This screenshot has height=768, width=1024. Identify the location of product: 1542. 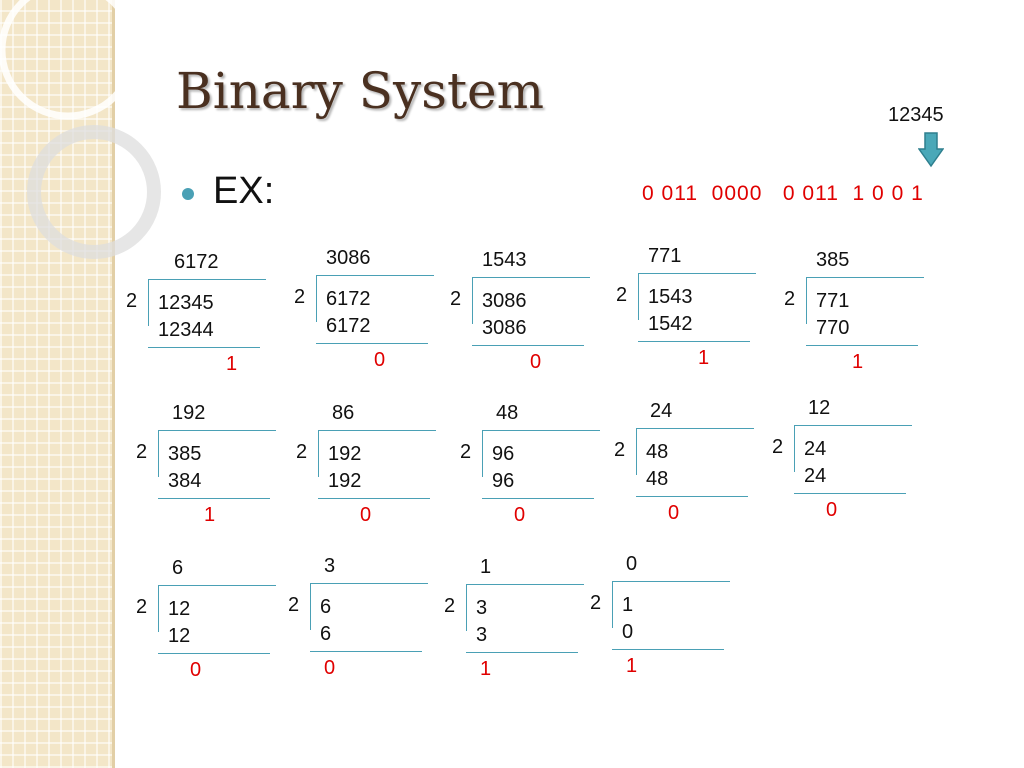
(670, 324).